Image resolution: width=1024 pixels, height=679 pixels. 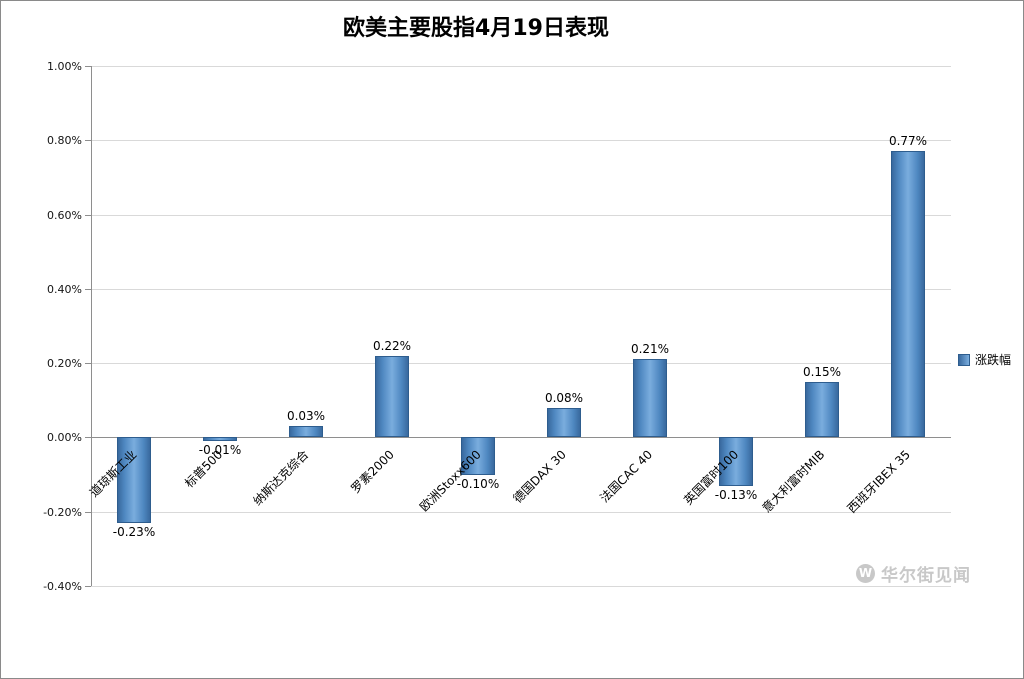 I want to click on bar-value-label: -0.23%, so click(x=134, y=531).